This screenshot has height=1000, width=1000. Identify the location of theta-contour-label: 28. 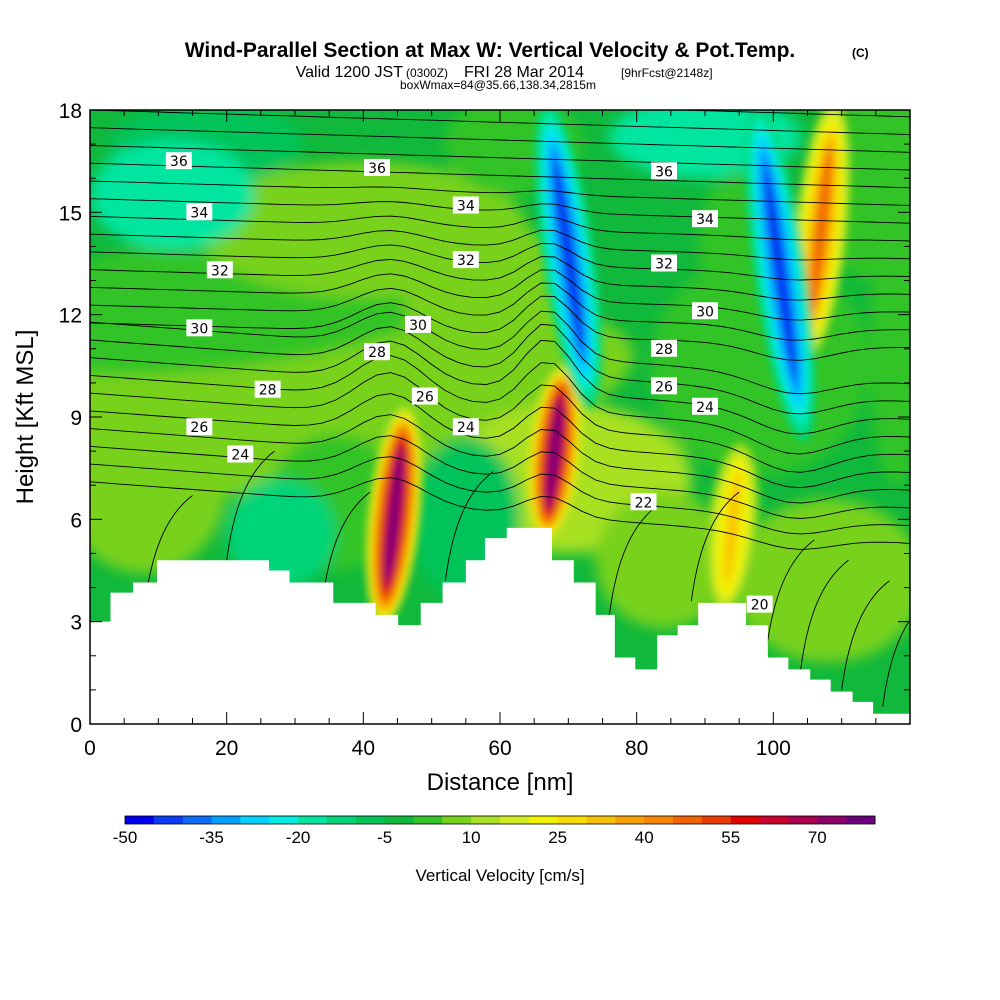
(377, 352).